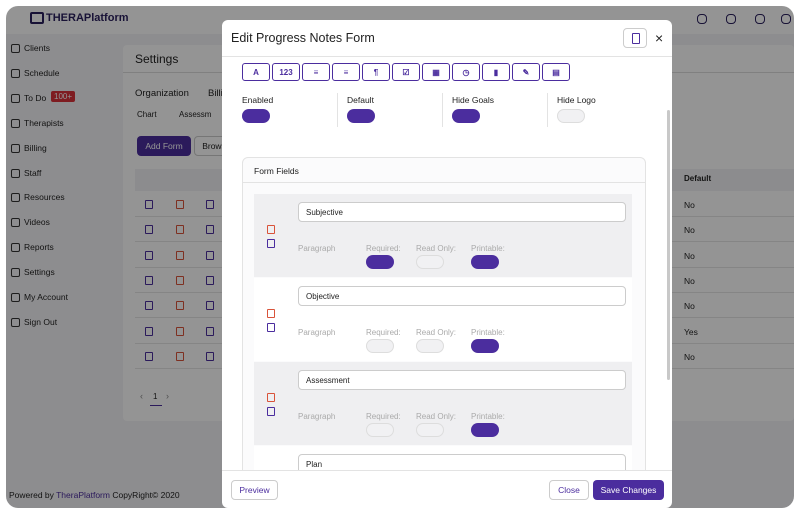 Image resolution: width=800 pixels, height=514 pixels. Describe the element at coordinates (436, 72) in the screenshot. I see `toolbar-button: ▦` at that location.